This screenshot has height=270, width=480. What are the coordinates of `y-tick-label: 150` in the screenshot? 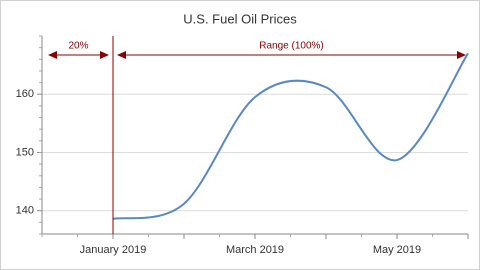 It's located at (25, 152).